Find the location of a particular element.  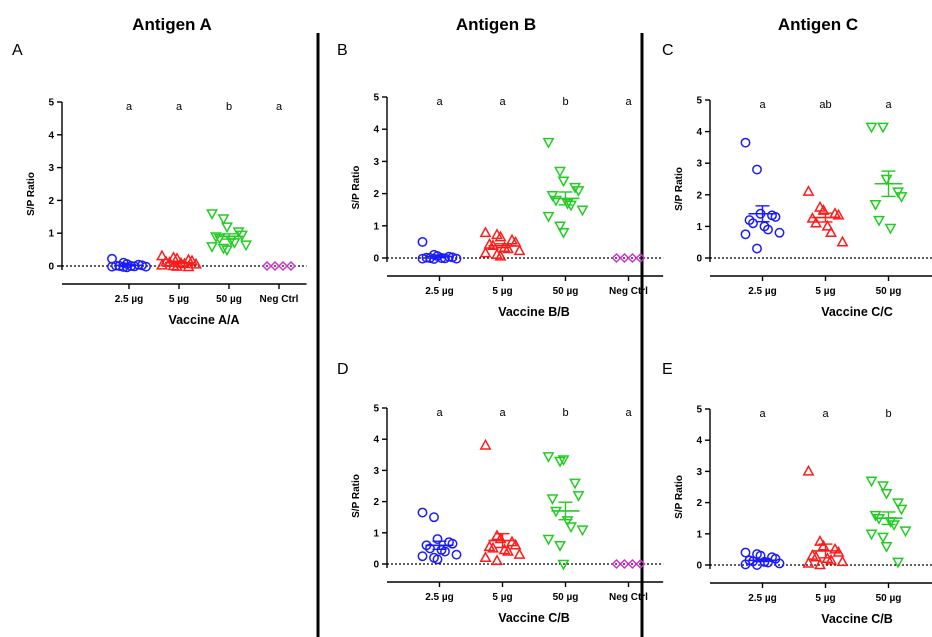

significance-letter-g50: b is located at coordinates (229, 107).